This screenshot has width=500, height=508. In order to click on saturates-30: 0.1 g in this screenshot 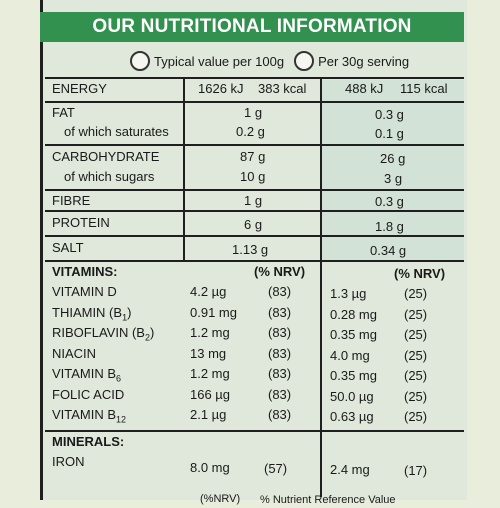, I will do `click(389, 133)`.